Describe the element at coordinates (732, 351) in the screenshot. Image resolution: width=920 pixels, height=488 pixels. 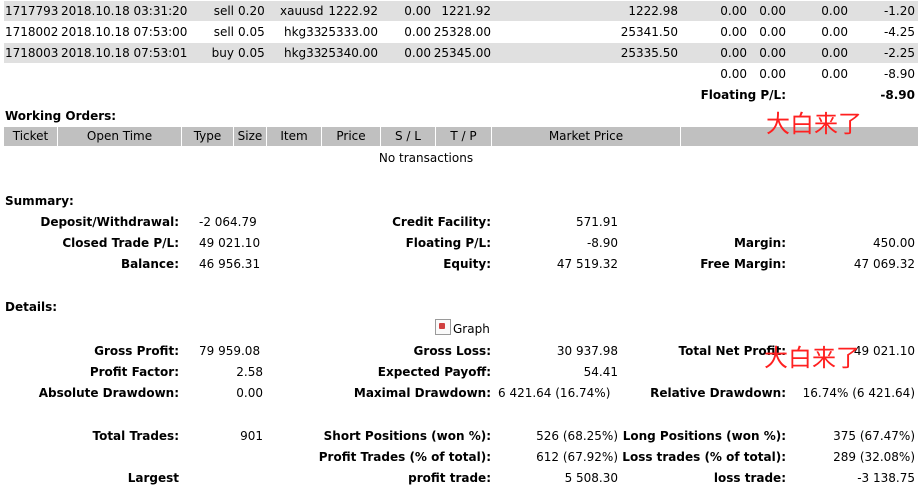
I see `total-net-profit-label: Total Net Profit:` at that location.